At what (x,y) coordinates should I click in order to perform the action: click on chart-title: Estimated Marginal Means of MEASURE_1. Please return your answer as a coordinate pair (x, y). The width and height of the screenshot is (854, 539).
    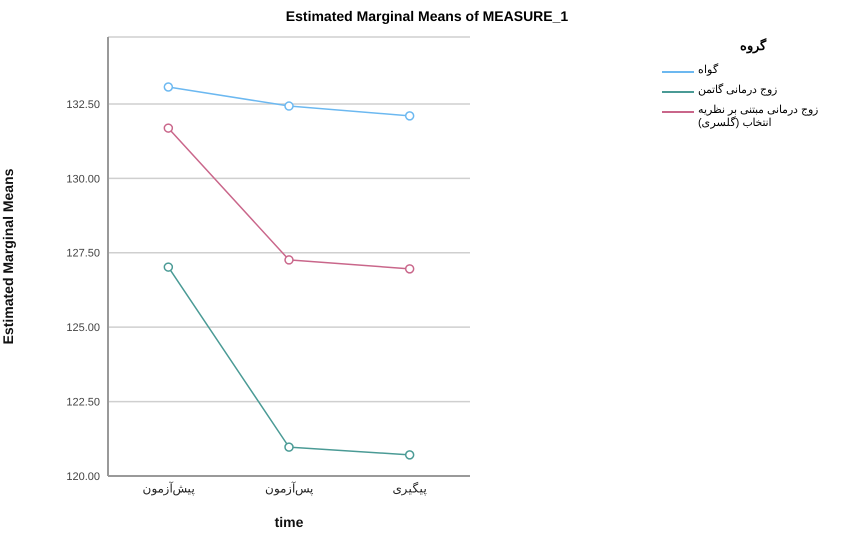
    Looking at the image, I should click on (427, 16).